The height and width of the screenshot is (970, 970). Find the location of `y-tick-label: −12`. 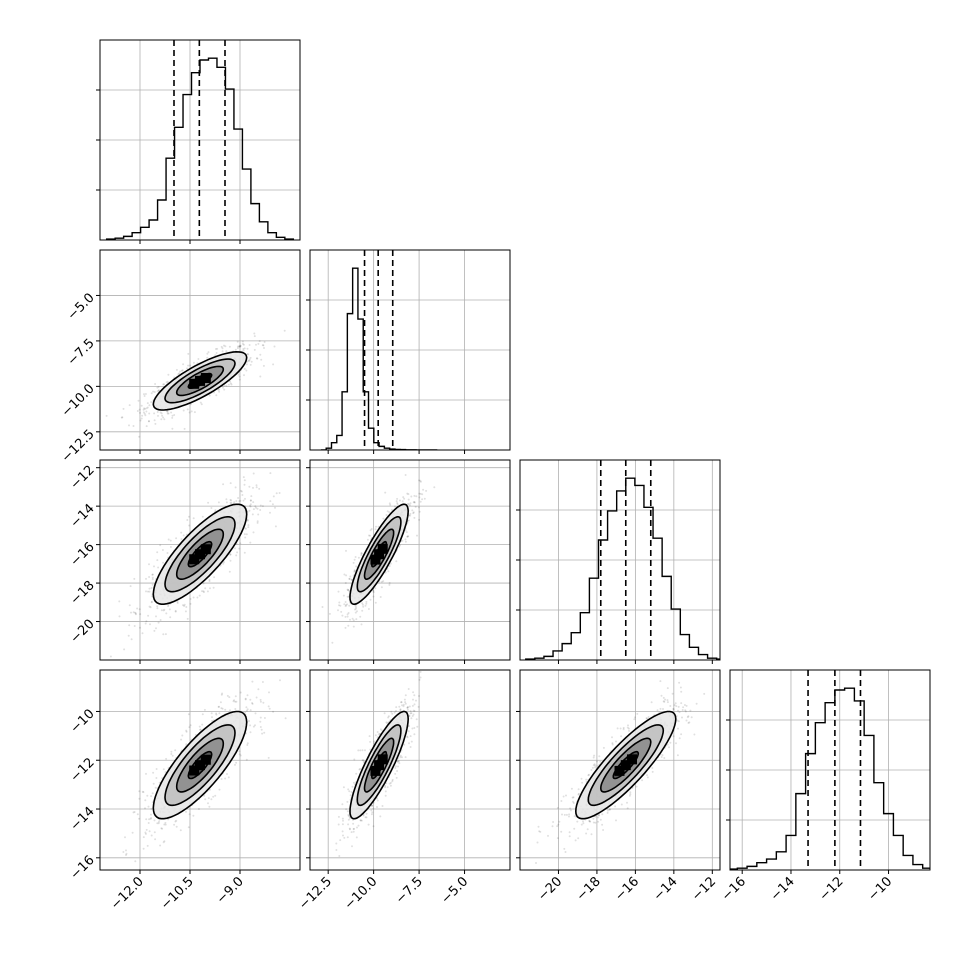

y-tick-label: −12 is located at coordinates (83, 478).